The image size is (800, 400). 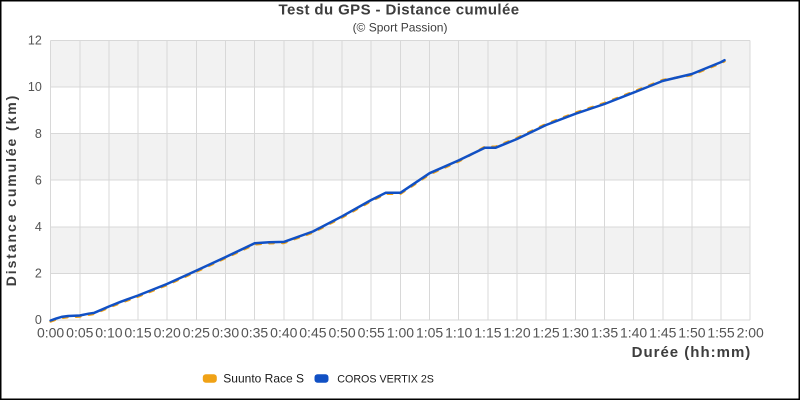 What do you see at coordinates (516, 333) in the screenshot?
I see `svg-text: 1:20` at bounding box center [516, 333].